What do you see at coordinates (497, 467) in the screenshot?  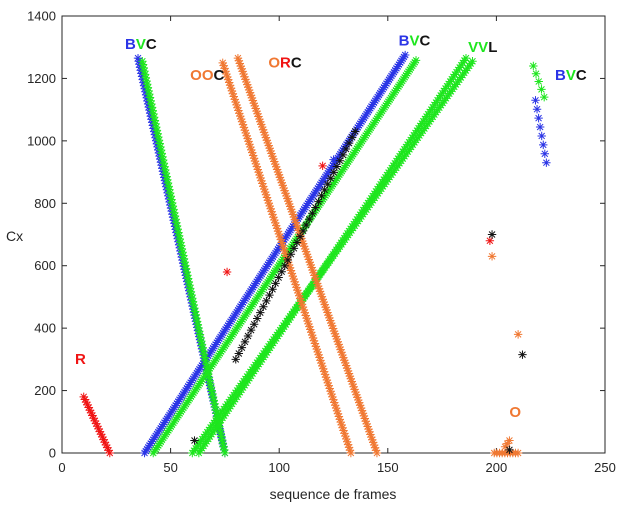 I see `x-tick-label: 200` at bounding box center [497, 467].